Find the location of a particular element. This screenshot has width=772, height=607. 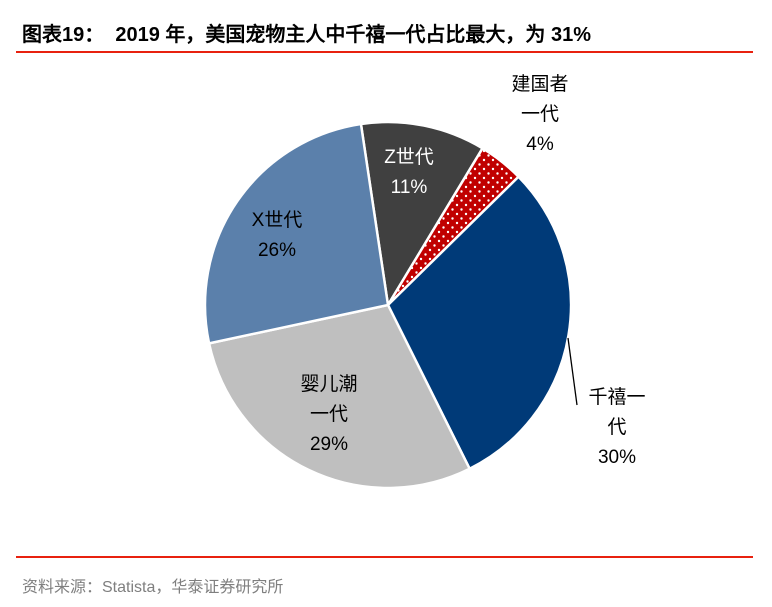

label-genz-name: Z世代 is located at coordinates (409, 157).